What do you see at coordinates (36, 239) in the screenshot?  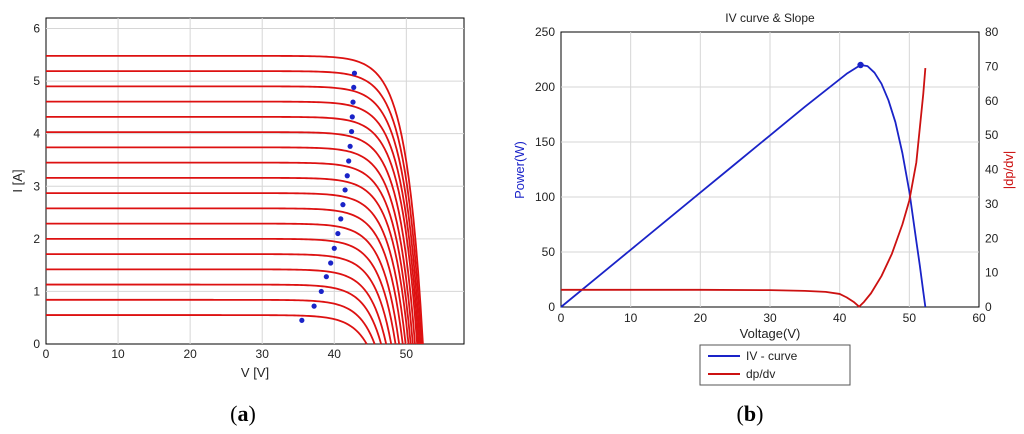 I see `y-tick-label: 2` at bounding box center [36, 239].